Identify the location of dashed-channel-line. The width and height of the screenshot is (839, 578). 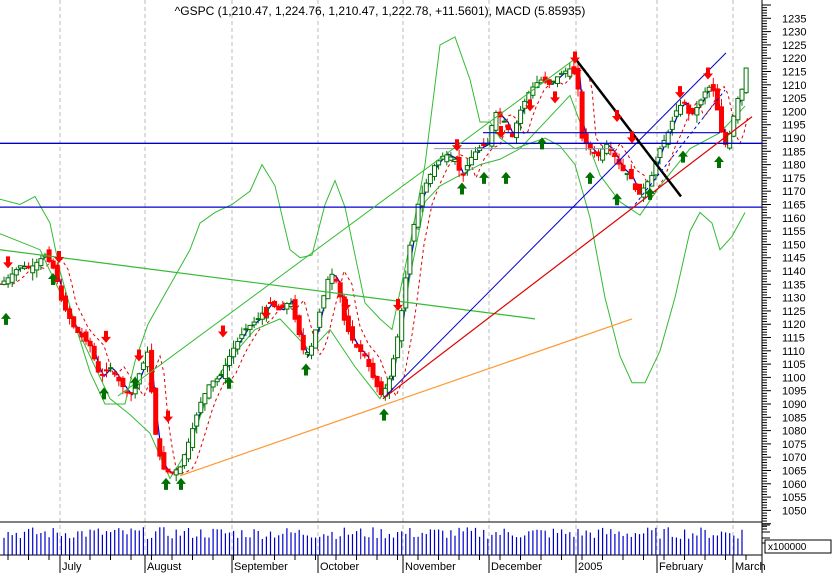
(680, 147).